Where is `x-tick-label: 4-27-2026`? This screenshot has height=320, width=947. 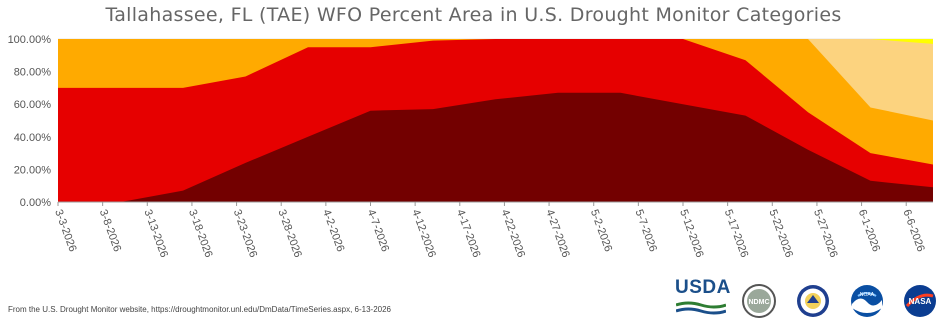
x-tick-label: 4-27-2026 is located at coordinates (557, 233).